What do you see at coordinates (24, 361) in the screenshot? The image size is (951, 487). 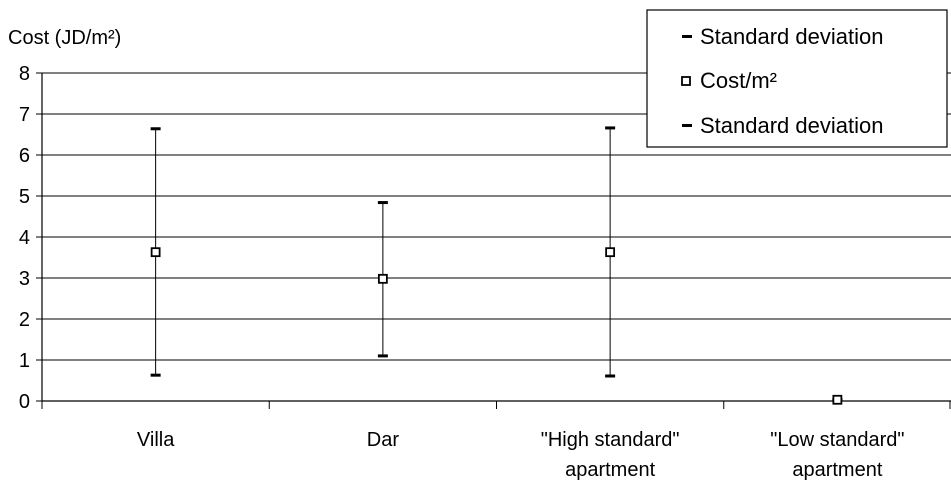 I see `y-tick-label: 1` at bounding box center [24, 361].